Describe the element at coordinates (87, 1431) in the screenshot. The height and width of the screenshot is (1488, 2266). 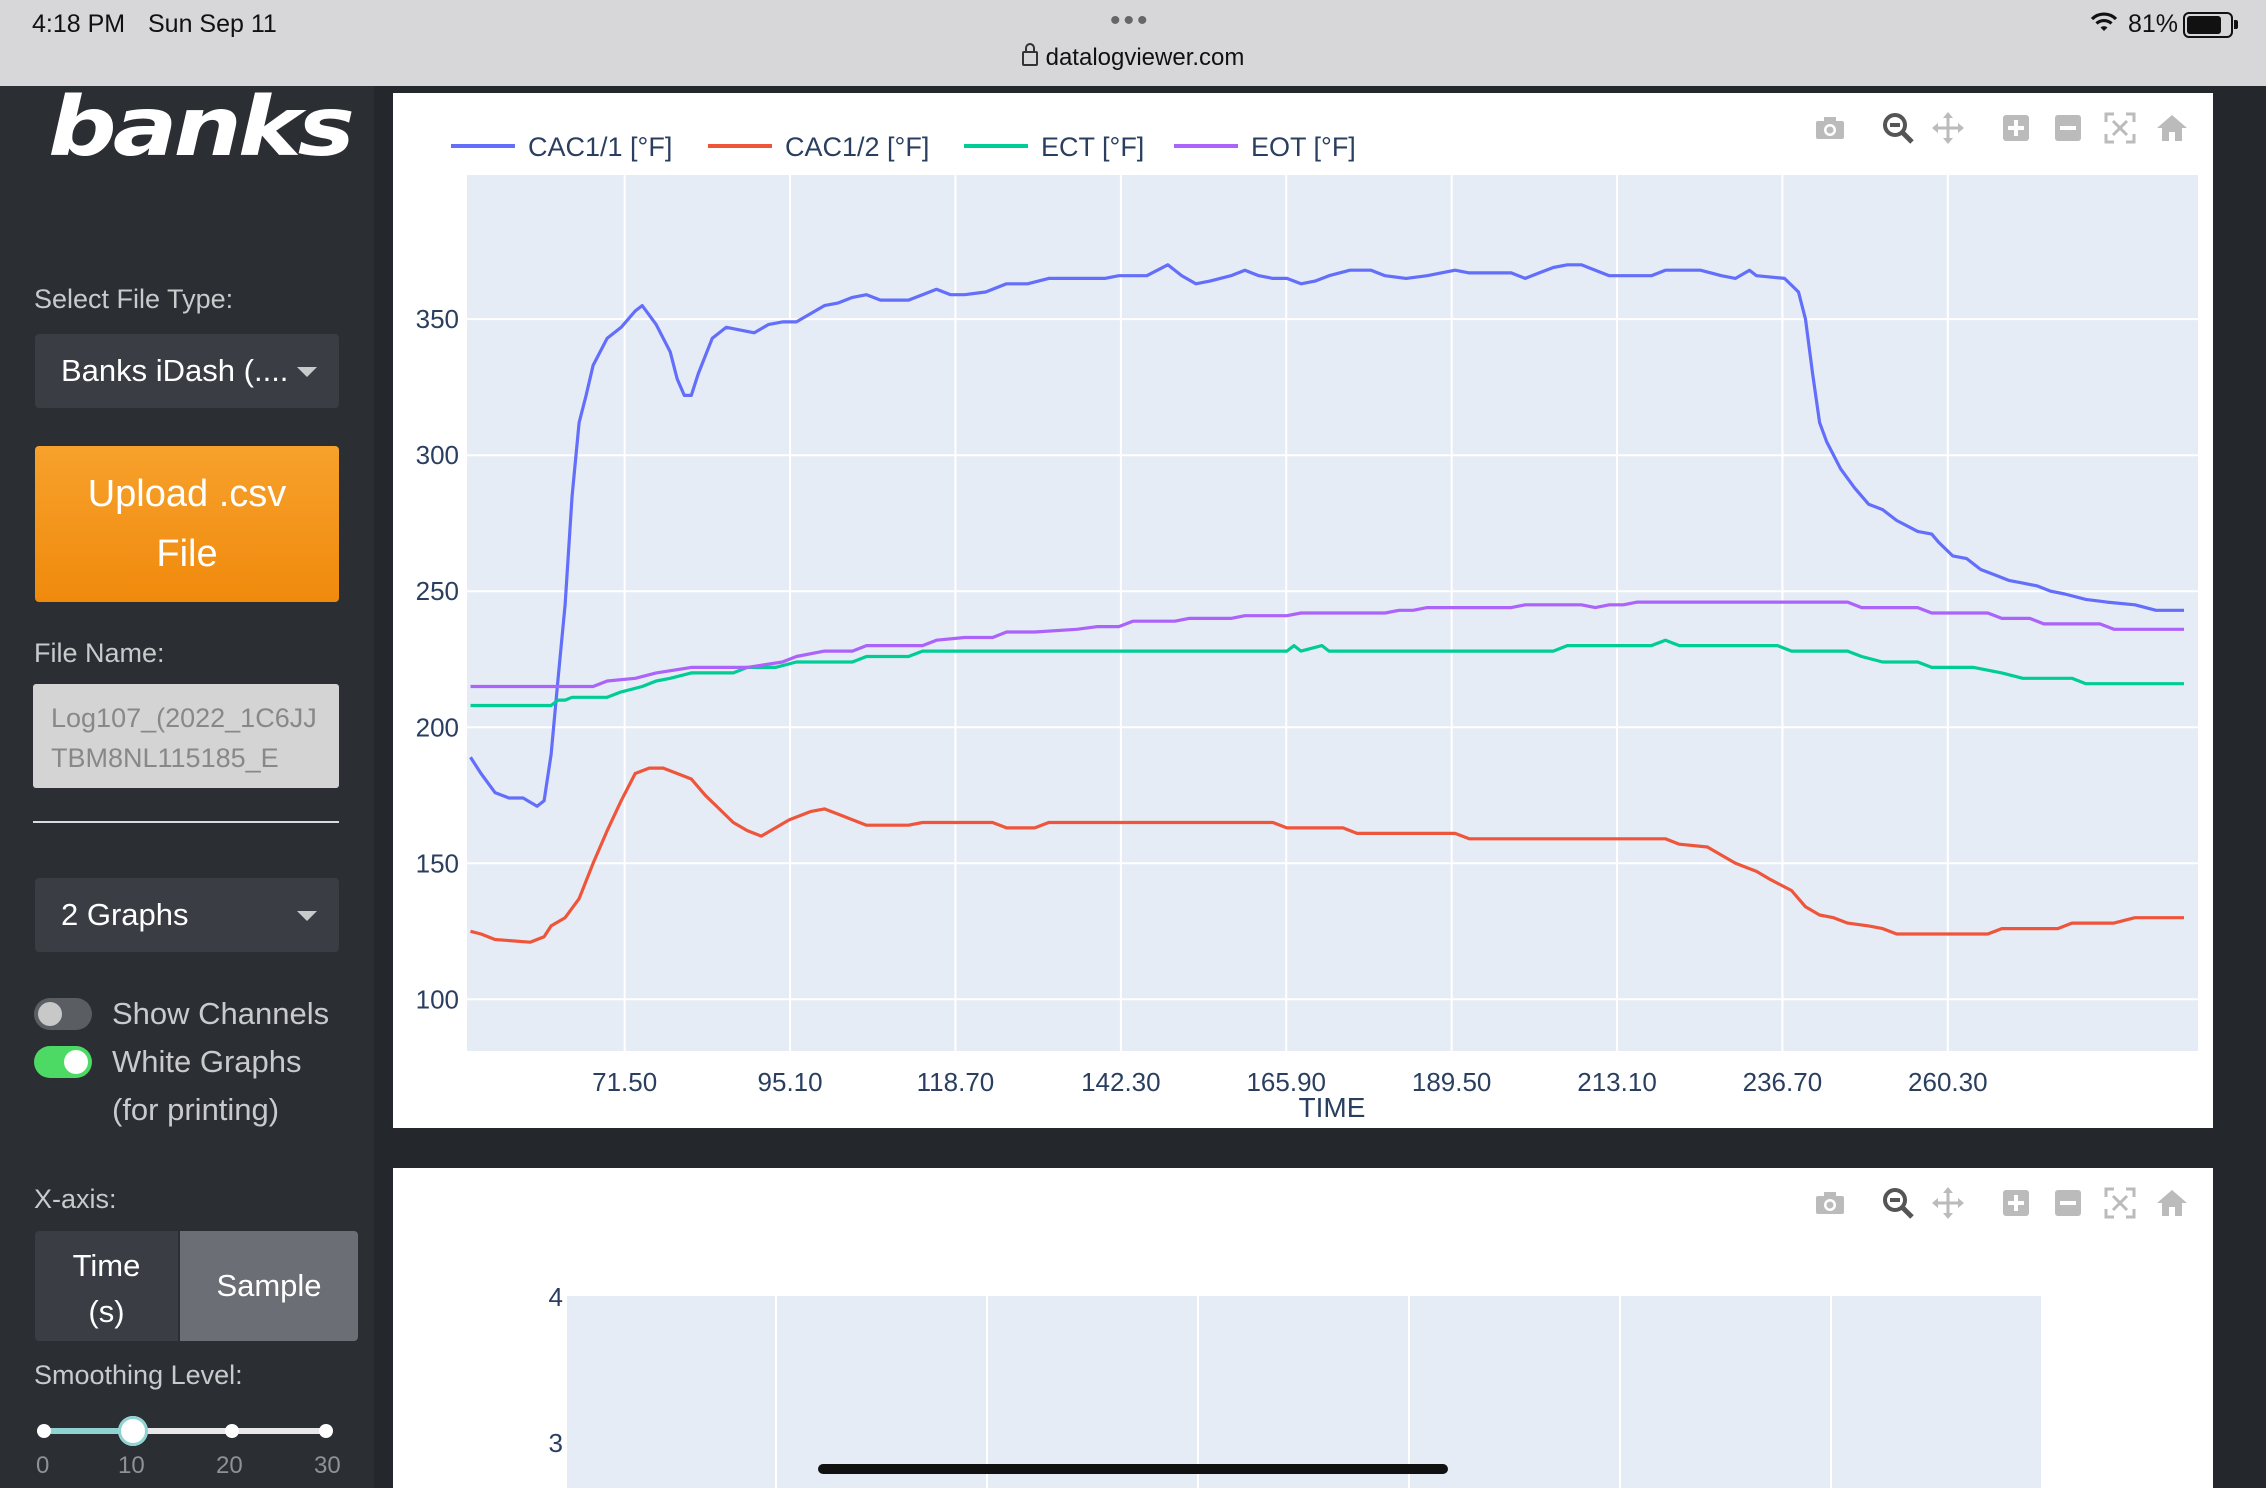
I see `slider-active-track` at that location.